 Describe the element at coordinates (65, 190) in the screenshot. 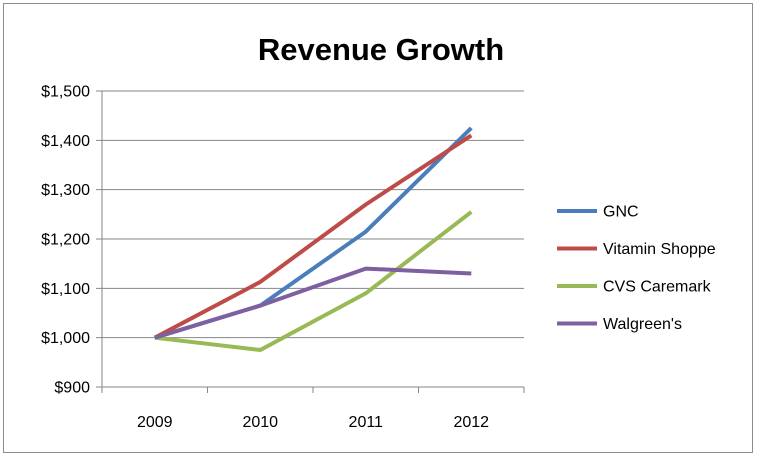

I see `y-tick-label: $1,300` at that location.